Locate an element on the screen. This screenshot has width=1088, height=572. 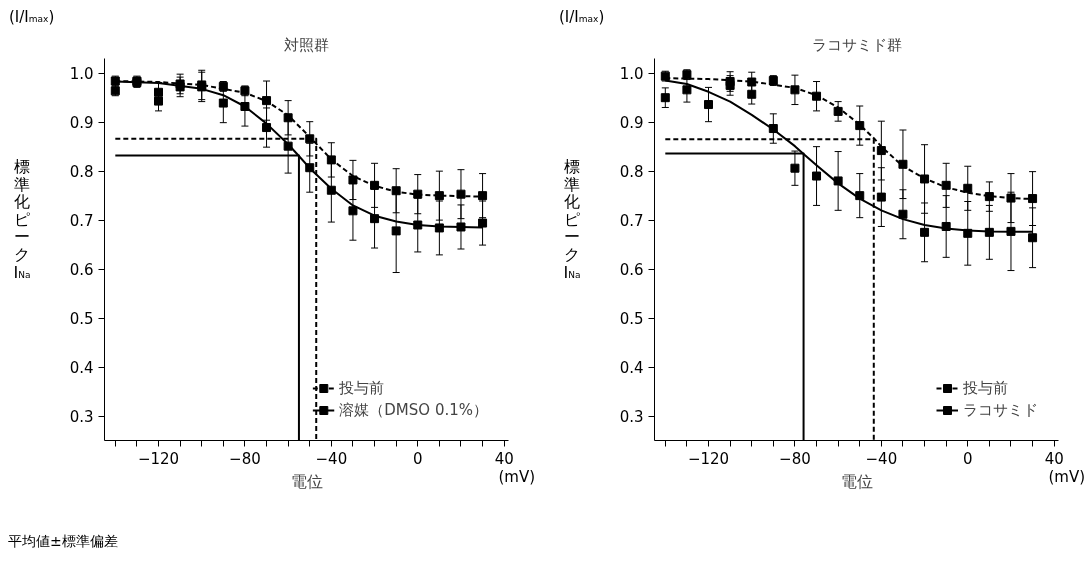
text: 平均値±標準偏差 is located at coordinates (63, 541).